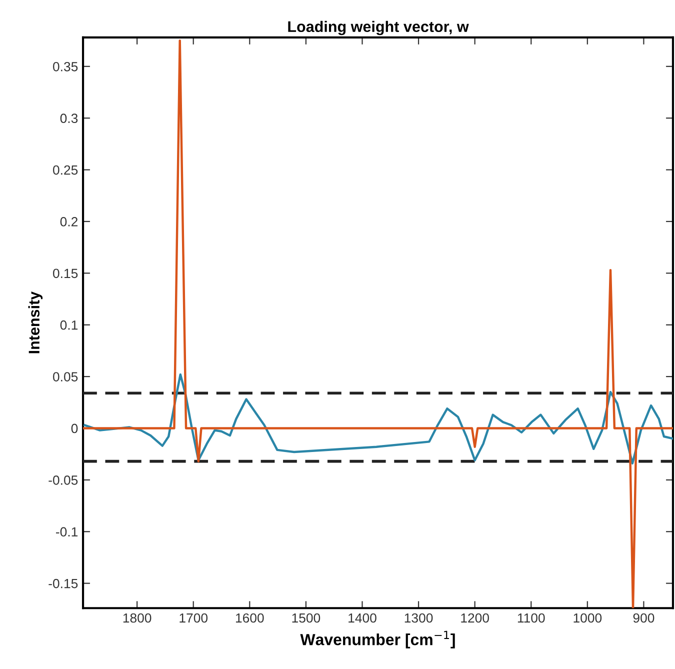 The height and width of the screenshot is (669, 675). What do you see at coordinates (306, 618) in the screenshot?
I see `x-tick-label: 1500` at bounding box center [306, 618].